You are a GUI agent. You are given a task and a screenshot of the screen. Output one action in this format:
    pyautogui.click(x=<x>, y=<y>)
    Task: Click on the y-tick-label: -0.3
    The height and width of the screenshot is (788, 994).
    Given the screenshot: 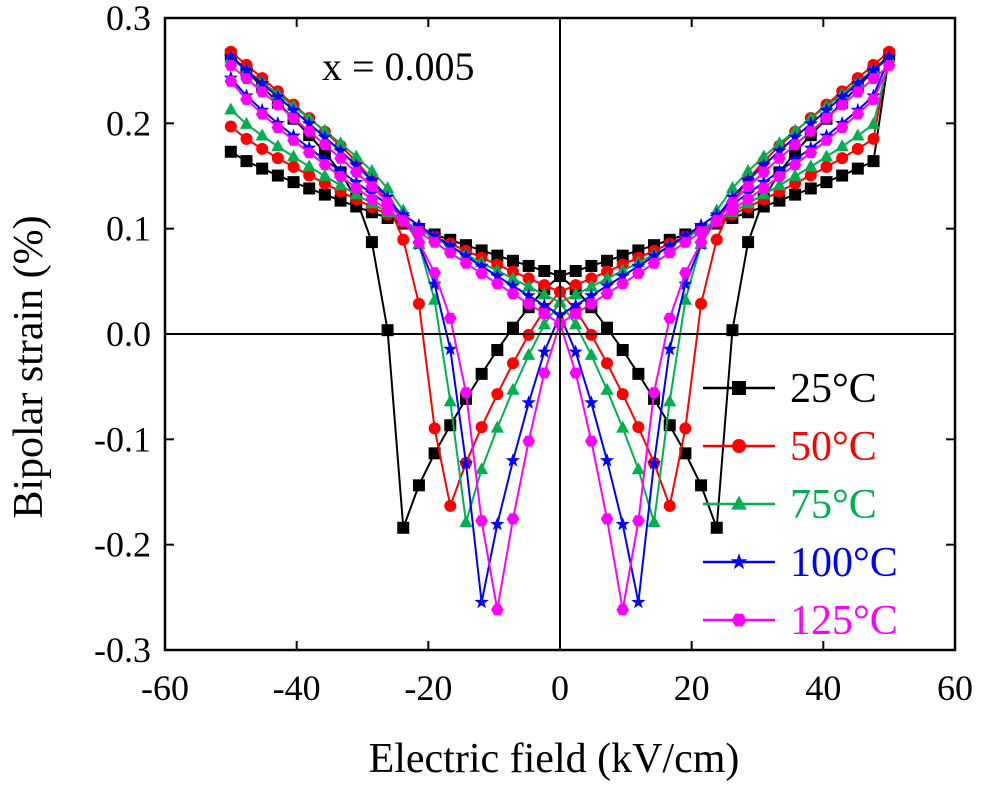 What is the action you would take?
    pyautogui.click(x=122, y=650)
    